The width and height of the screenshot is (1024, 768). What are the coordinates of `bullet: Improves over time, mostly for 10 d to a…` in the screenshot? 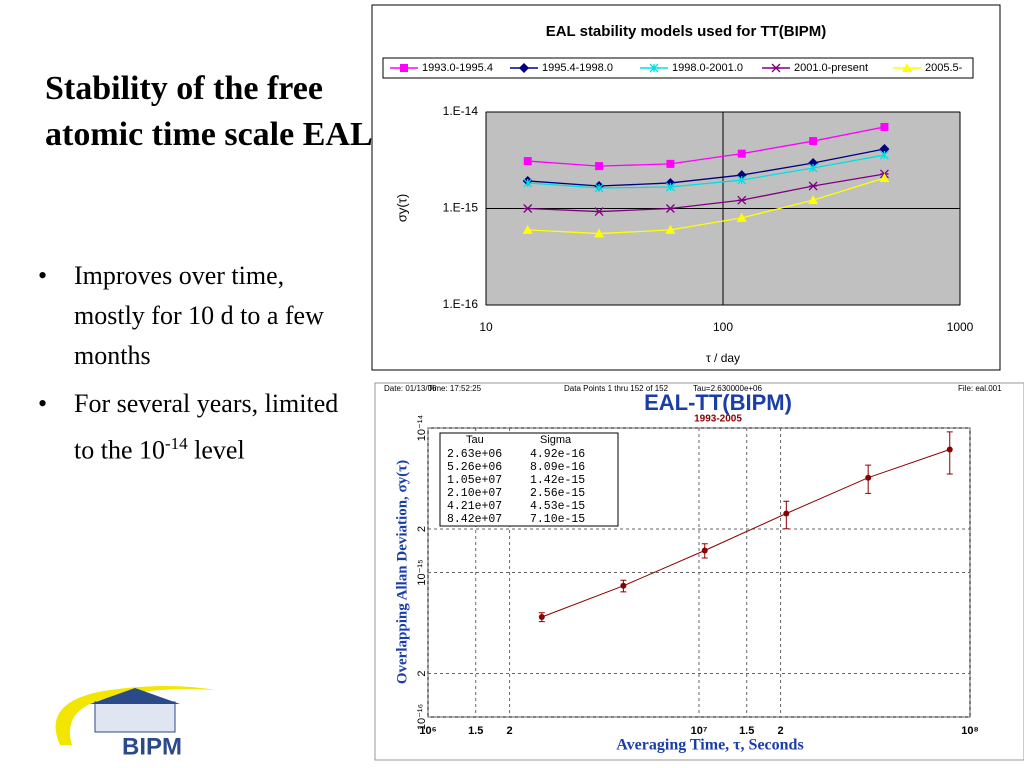 It's located at (198, 316).